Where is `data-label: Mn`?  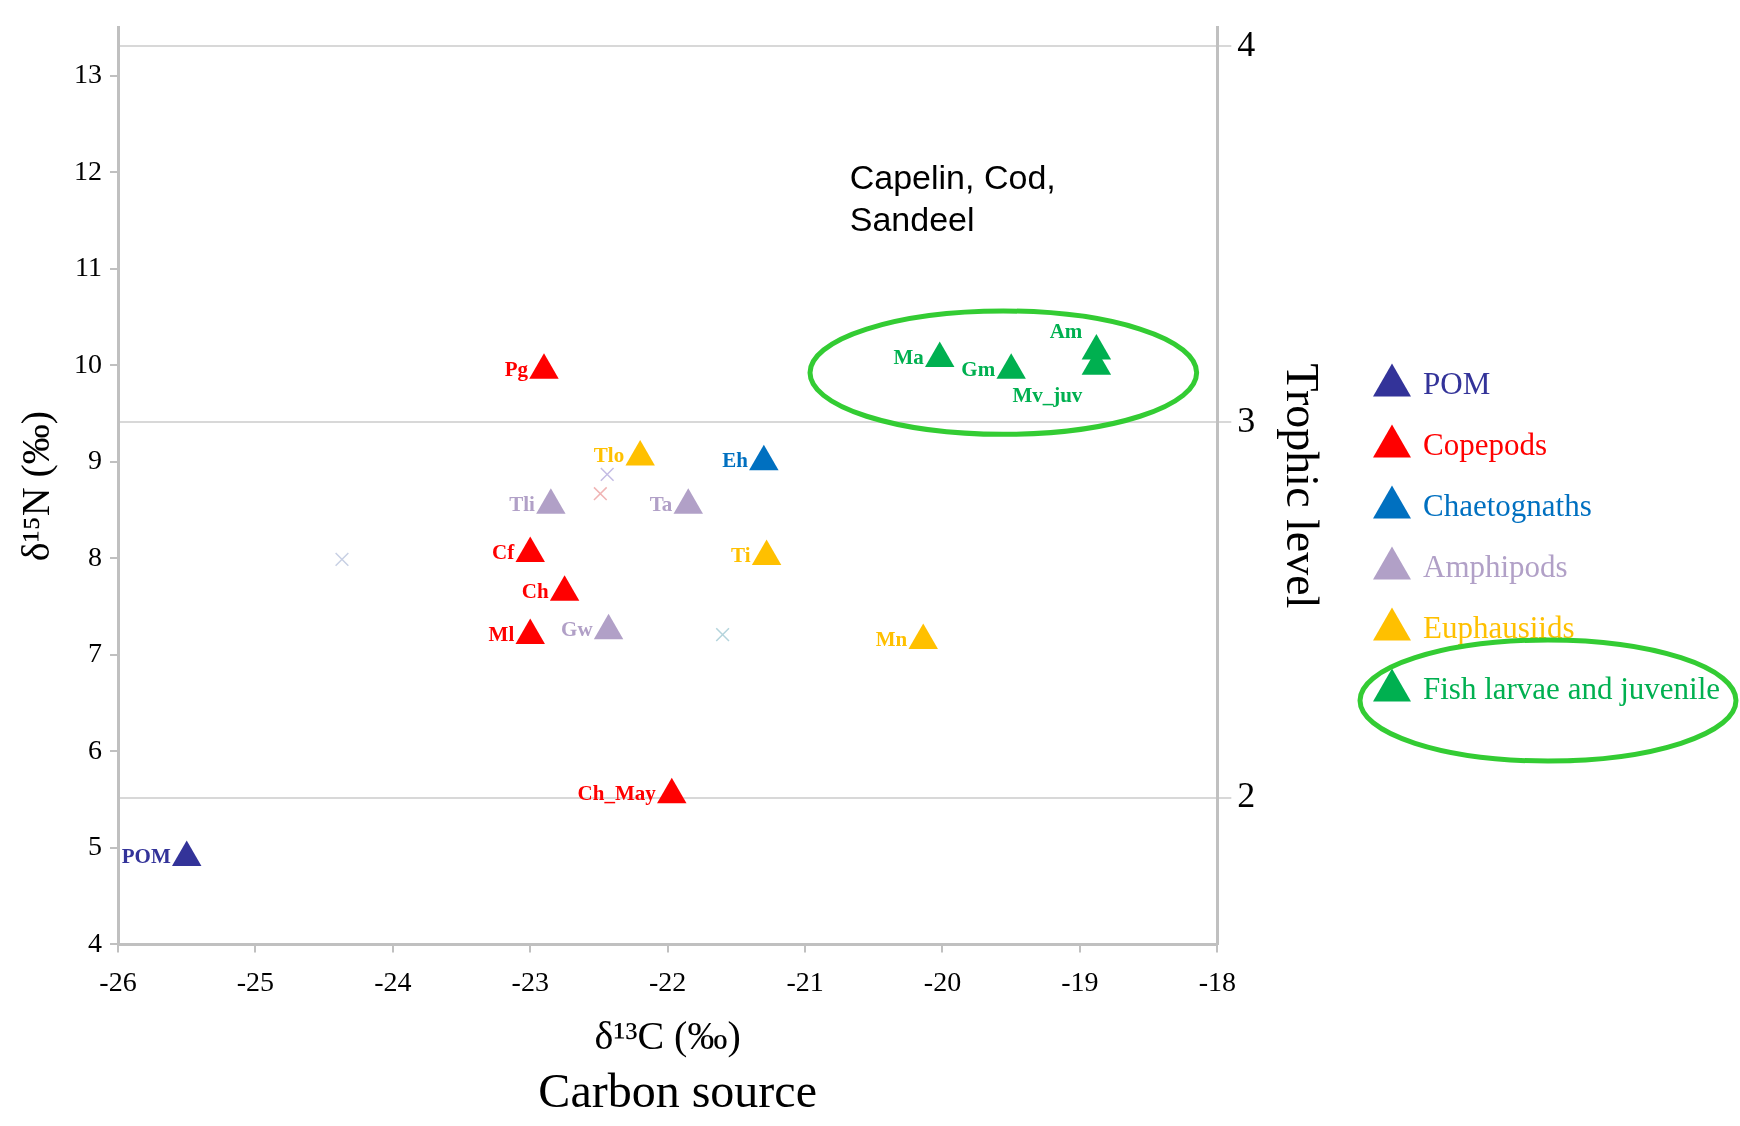 data-label: Mn is located at coordinates (891, 638).